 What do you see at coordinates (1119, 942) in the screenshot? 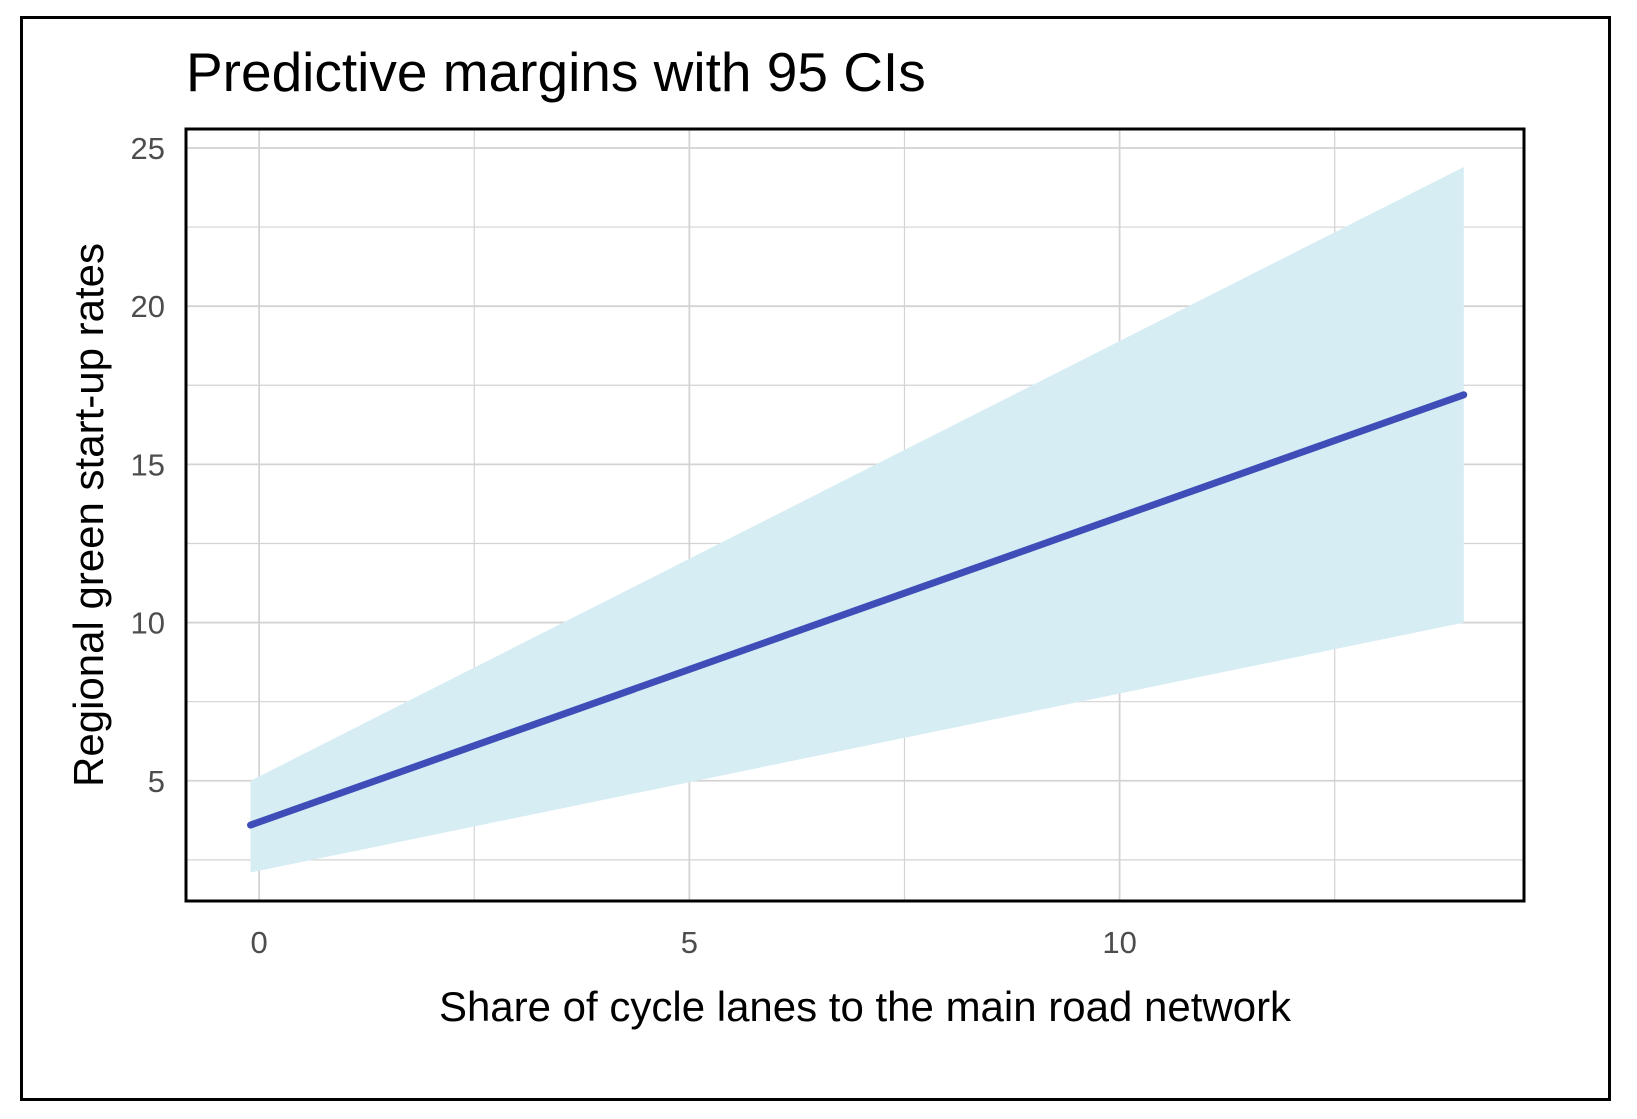
I see `x-tick-label: 10` at bounding box center [1119, 942].